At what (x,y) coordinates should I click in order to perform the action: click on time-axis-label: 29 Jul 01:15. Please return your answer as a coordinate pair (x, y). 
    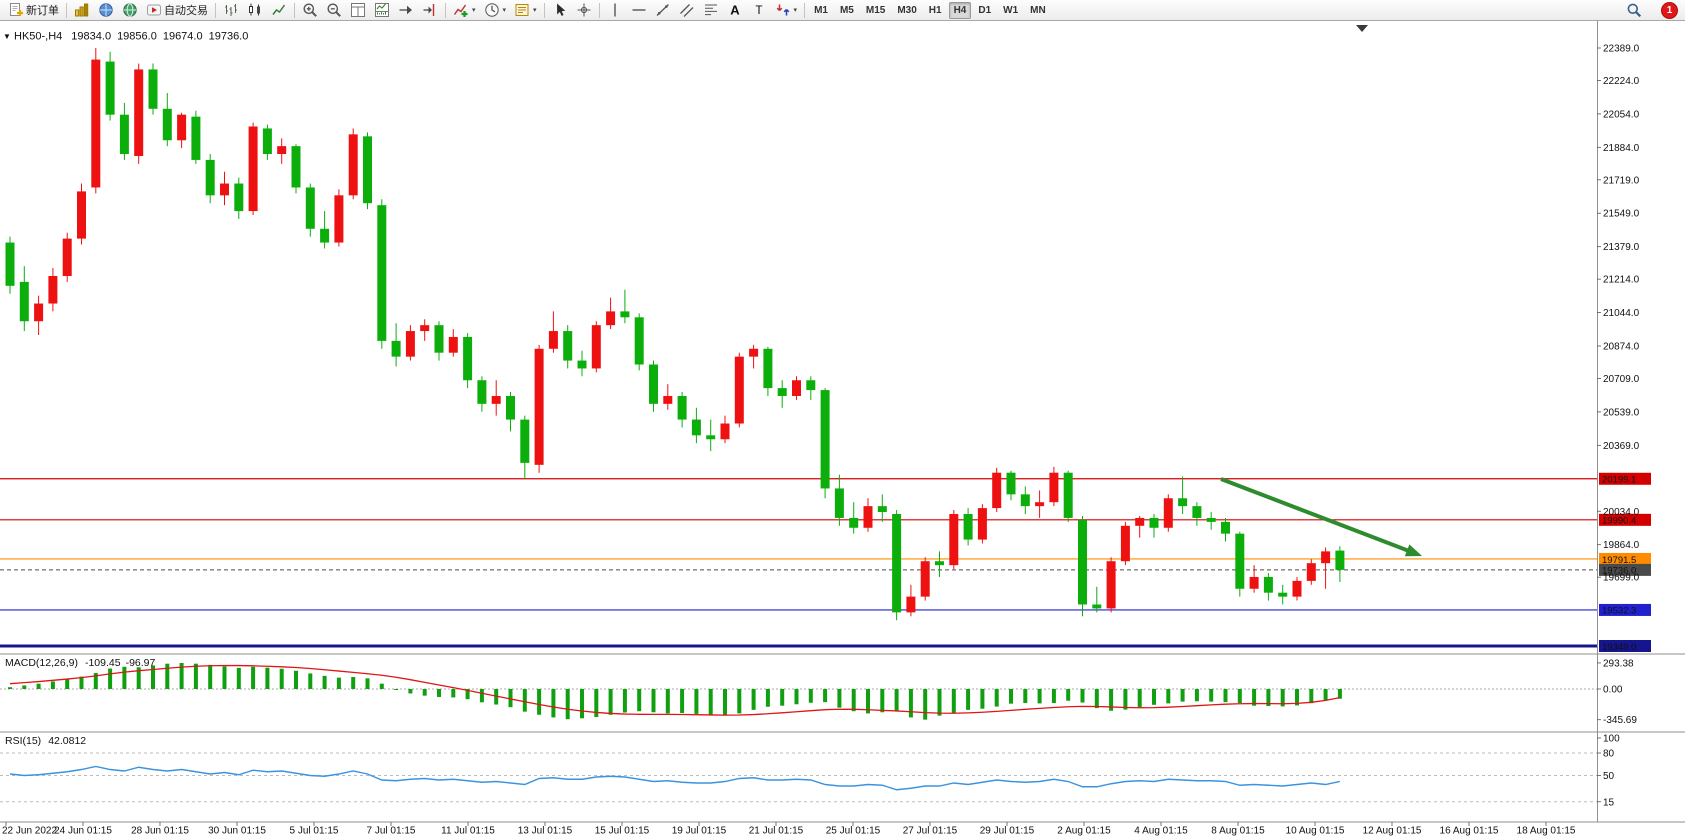
    Looking at the image, I should click on (1007, 831).